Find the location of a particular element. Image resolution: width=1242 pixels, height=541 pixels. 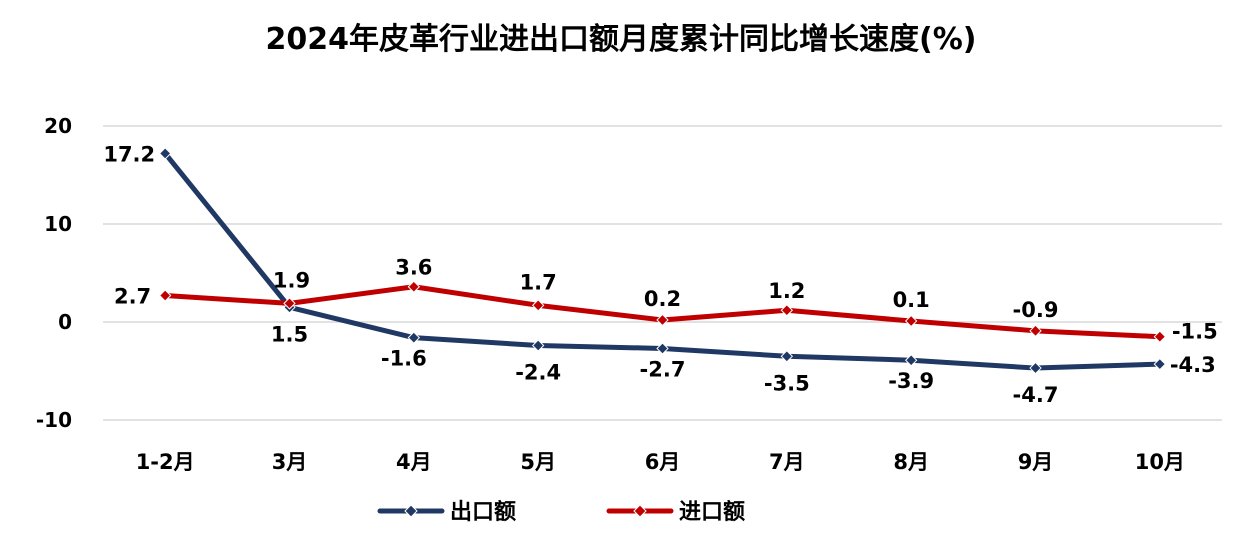

data-label: 2.7 is located at coordinates (132, 297).